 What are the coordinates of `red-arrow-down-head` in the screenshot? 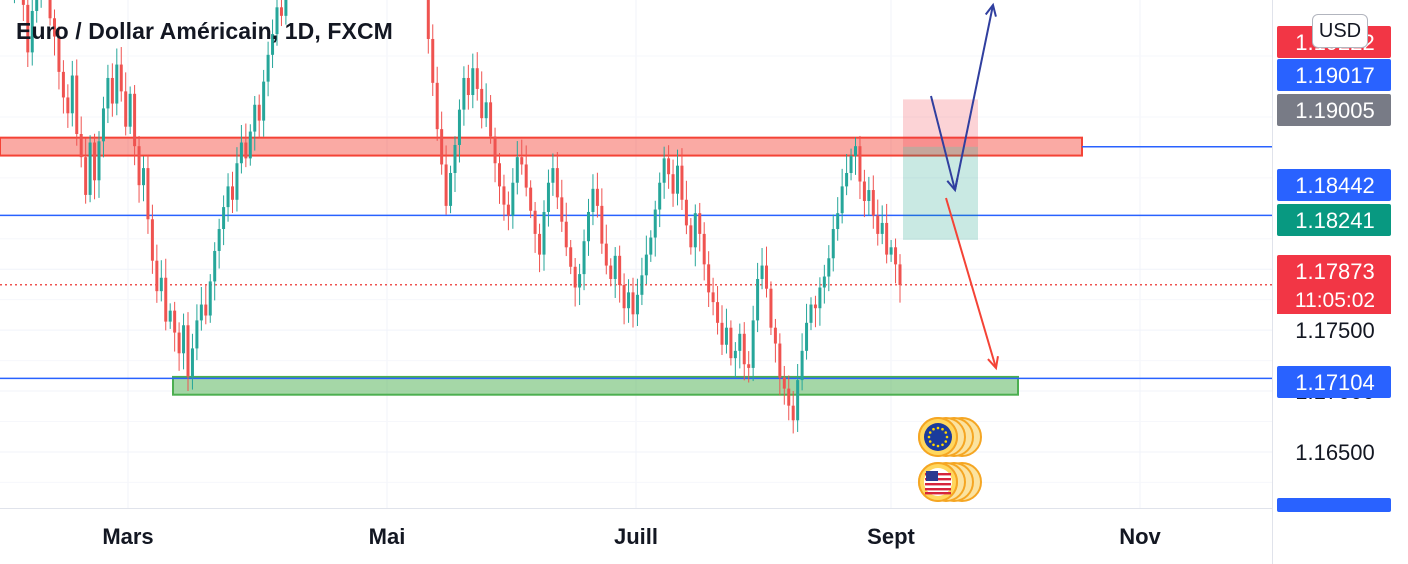 It's located at (993, 363).